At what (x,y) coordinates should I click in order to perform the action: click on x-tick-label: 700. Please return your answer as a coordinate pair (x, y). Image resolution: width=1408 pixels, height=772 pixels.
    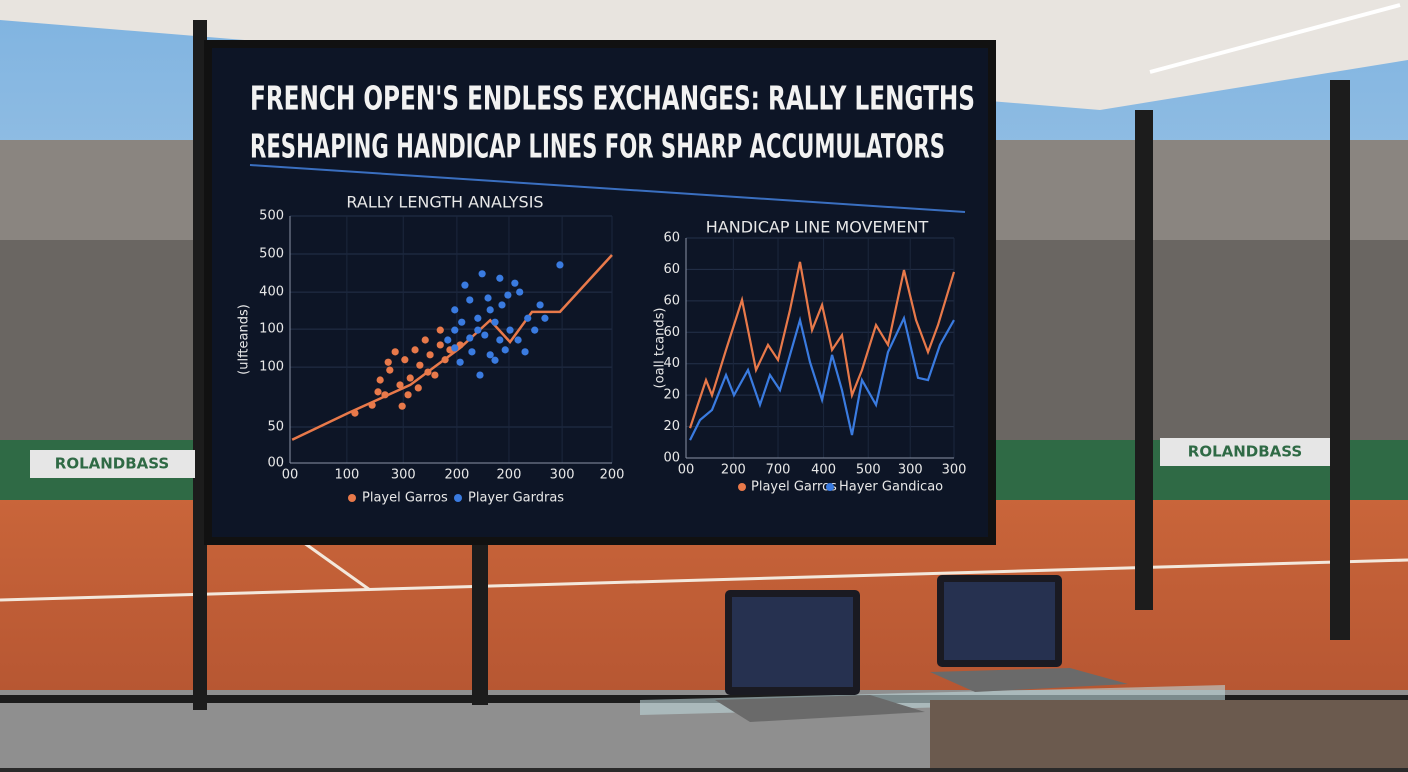
    Looking at the image, I should click on (778, 470).